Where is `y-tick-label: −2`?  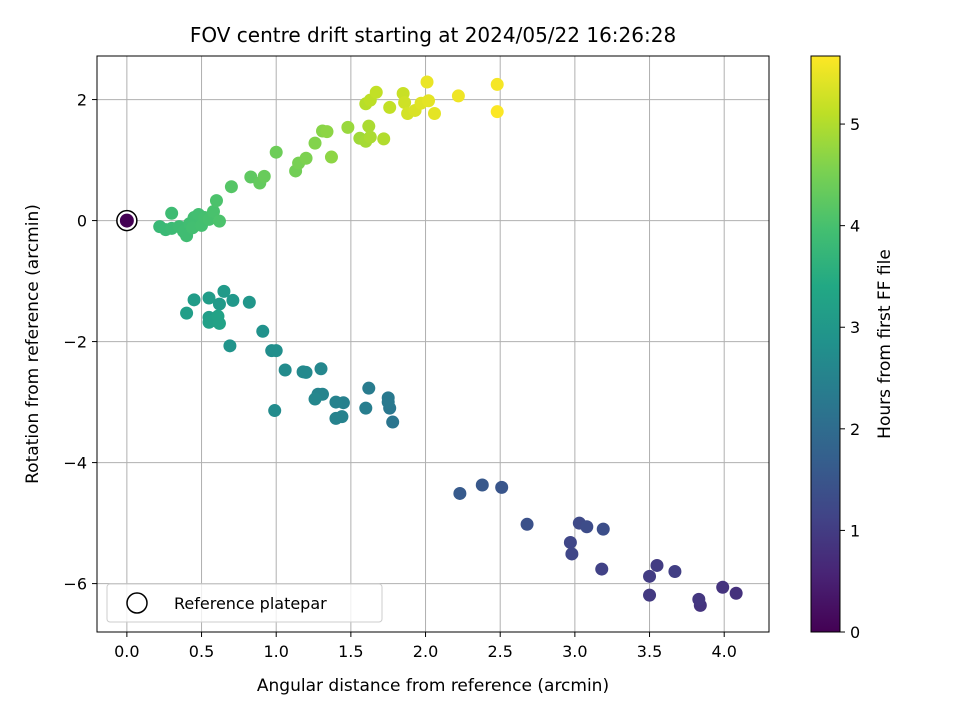
y-tick-label: −2 is located at coordinates (75, 342).